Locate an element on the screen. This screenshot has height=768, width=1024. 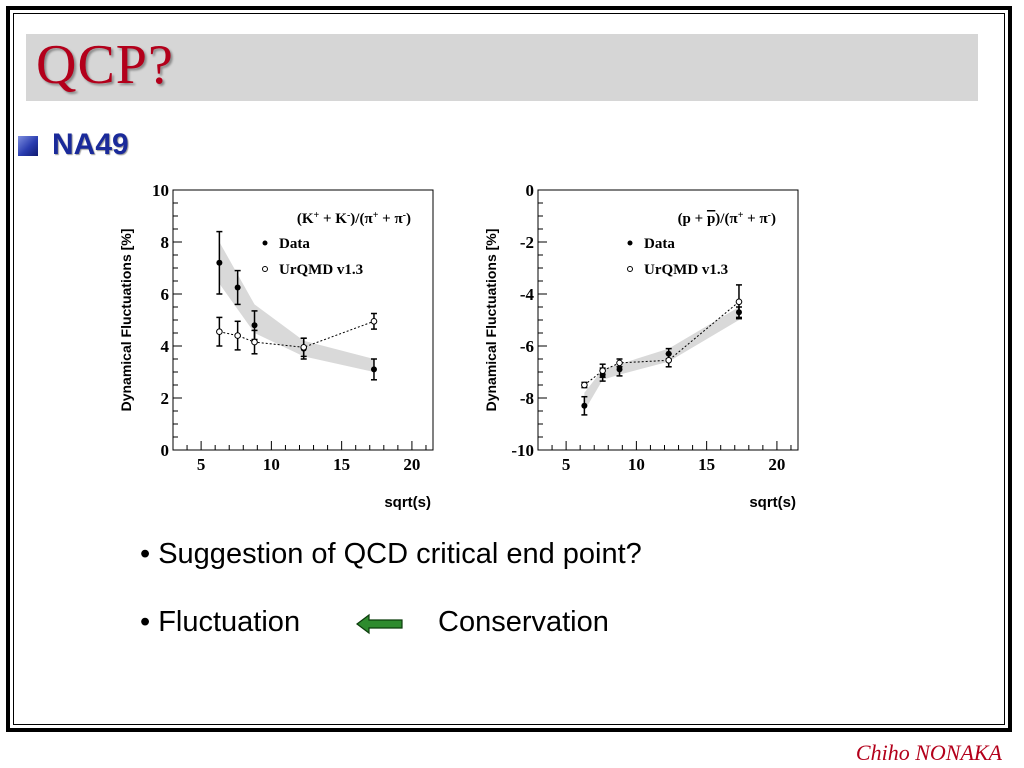
author-credit: Chiho NONAKA is located at coordinates (928, 752).